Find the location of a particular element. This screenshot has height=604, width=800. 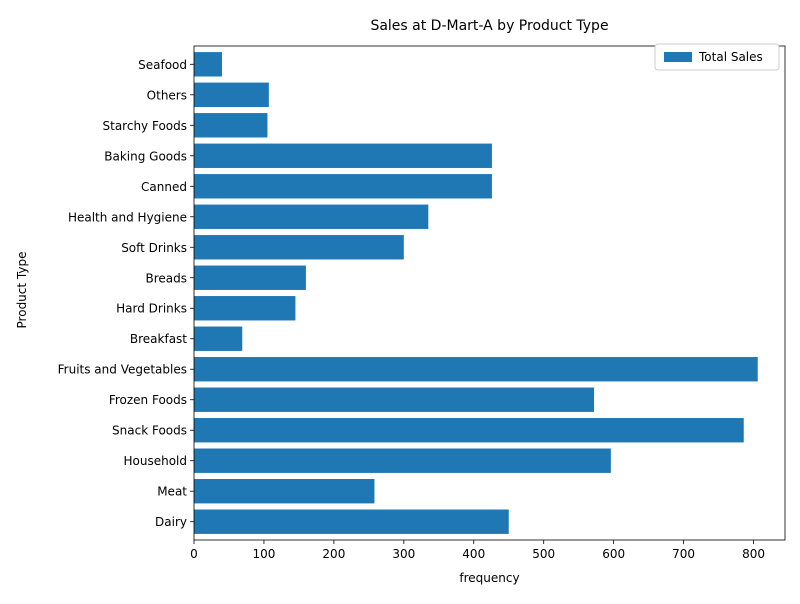

bar-seafood is located at coordinates (208, 64).